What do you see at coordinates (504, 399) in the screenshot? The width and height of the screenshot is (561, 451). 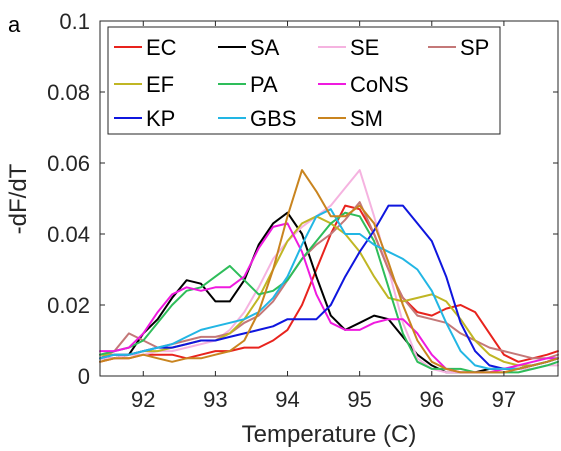 I see `x-tick-label: 97` at bounding box center [504, 399].